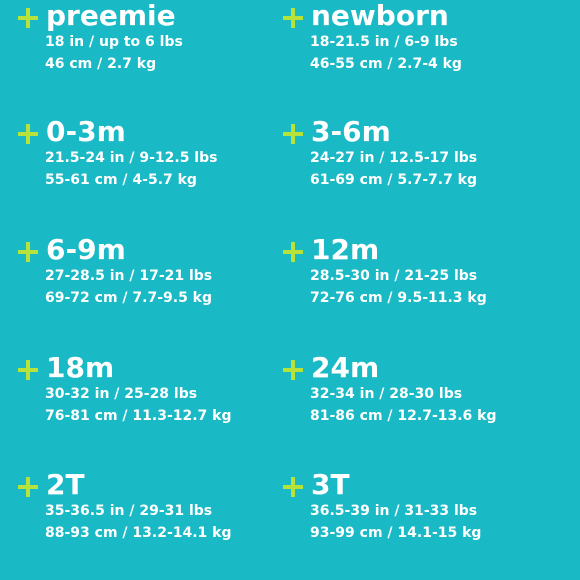 The width and height of the screenshot is (580, 580). What do you see at coordinates (394, 180) in the screenshot?
I see `size-metric: 61-69 cm / 5.7-7.7 kg` at bounding box center [394, 180].